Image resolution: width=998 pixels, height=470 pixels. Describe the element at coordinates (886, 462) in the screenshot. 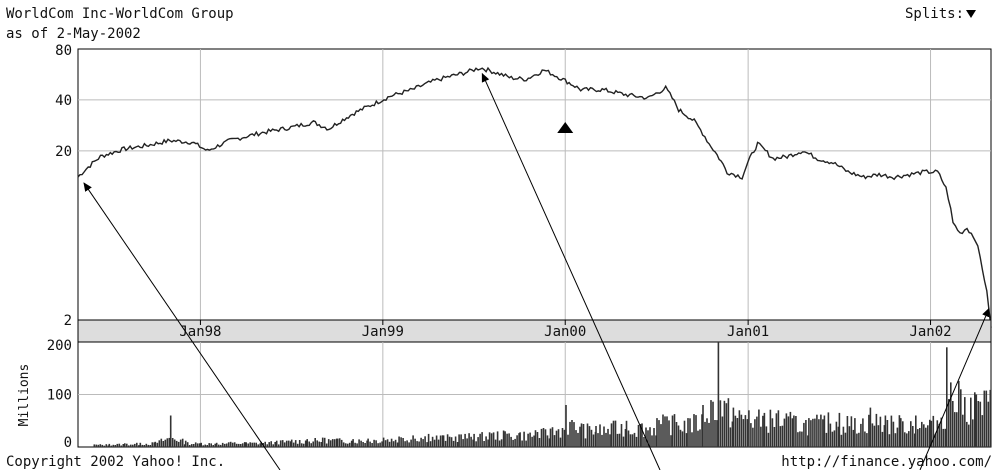

I see `source-url: http://finance.yahoo.com/` at that location.